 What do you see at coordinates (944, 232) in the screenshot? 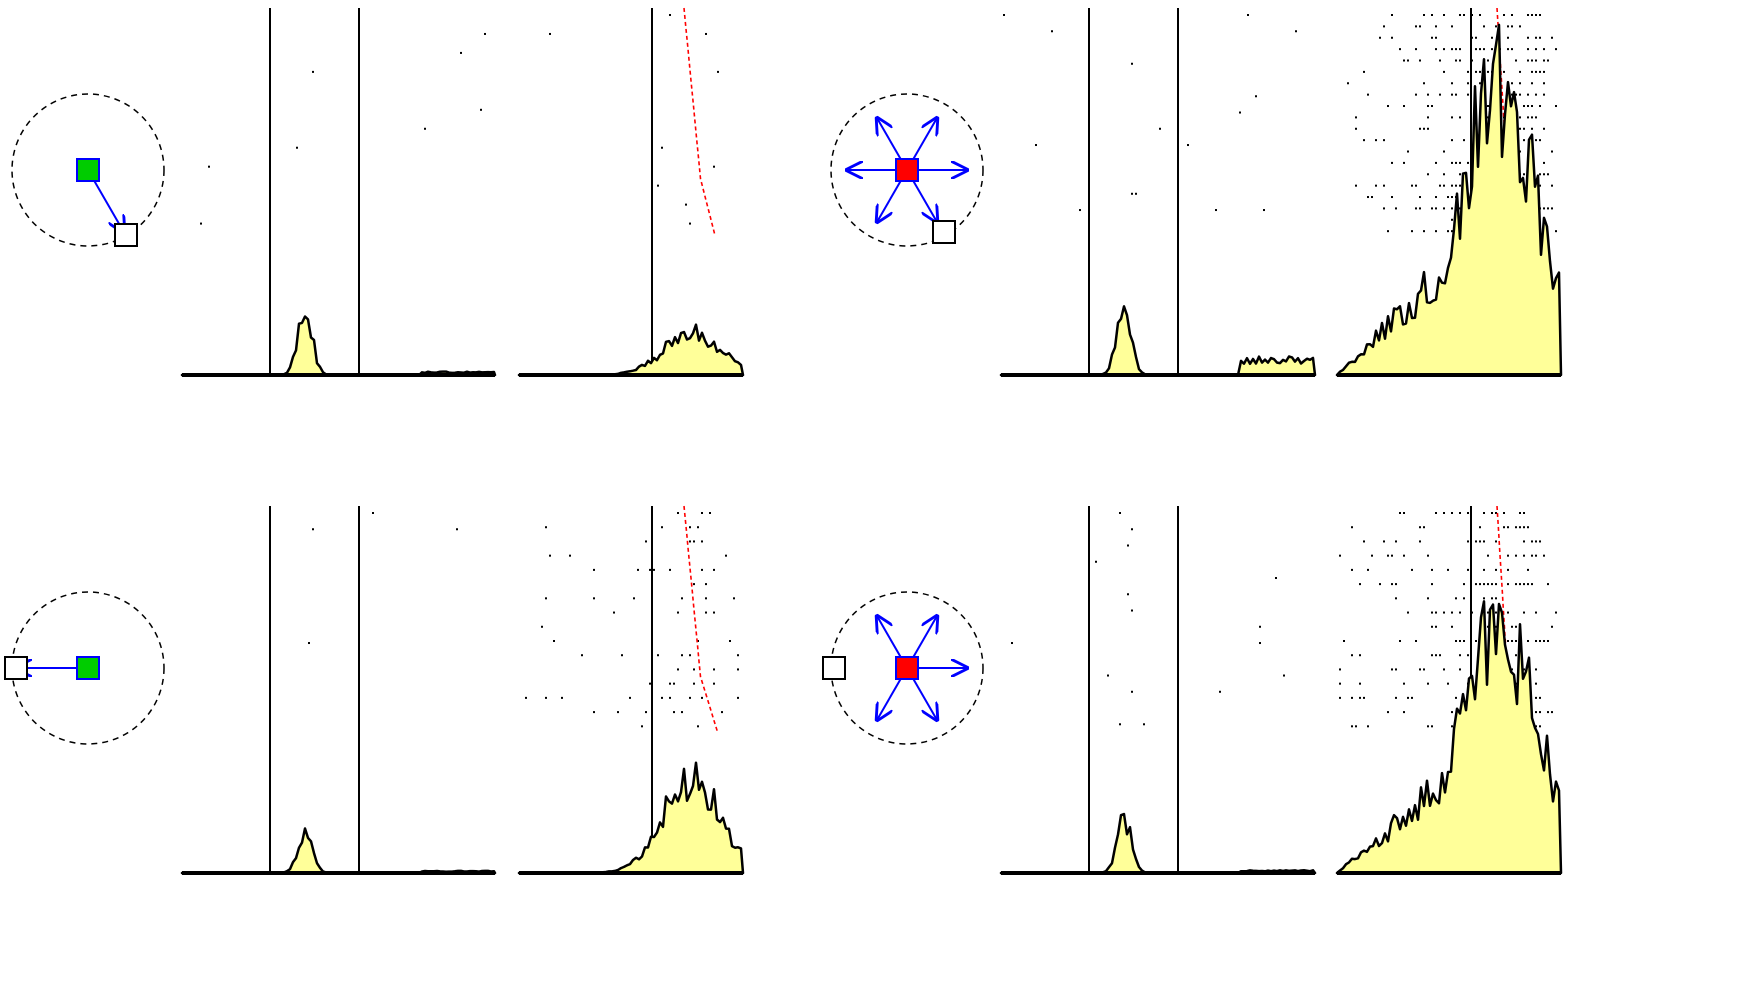
I see `cue-square` at bounding box center [944, 232].